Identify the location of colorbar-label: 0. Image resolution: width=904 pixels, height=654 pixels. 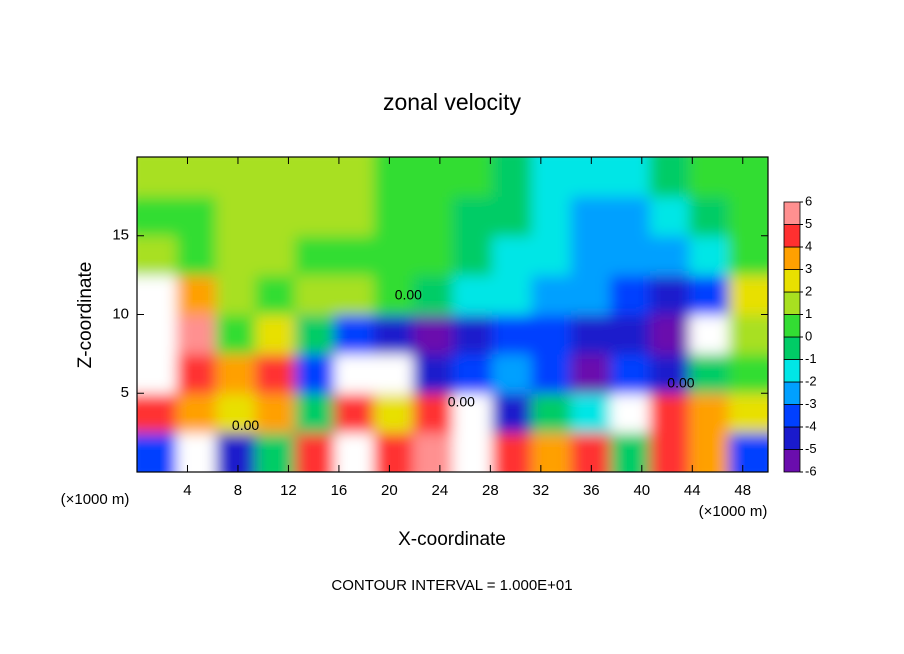
(808, 335).